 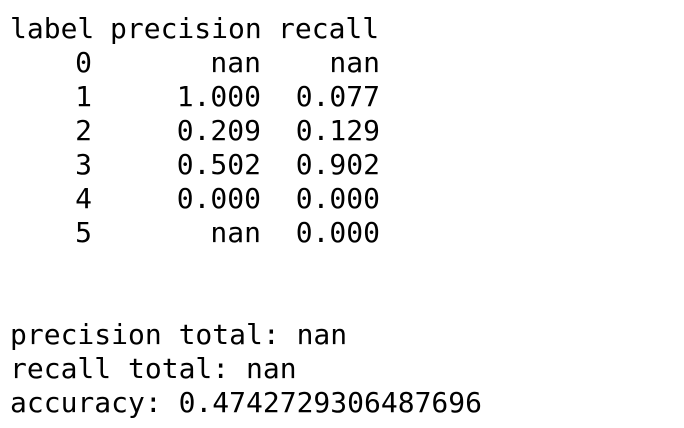 What do you see at coordinates (179, 334) in the screenshot?
I see `precision-total-line: precision total: nan` at bounding box center [179, 334].